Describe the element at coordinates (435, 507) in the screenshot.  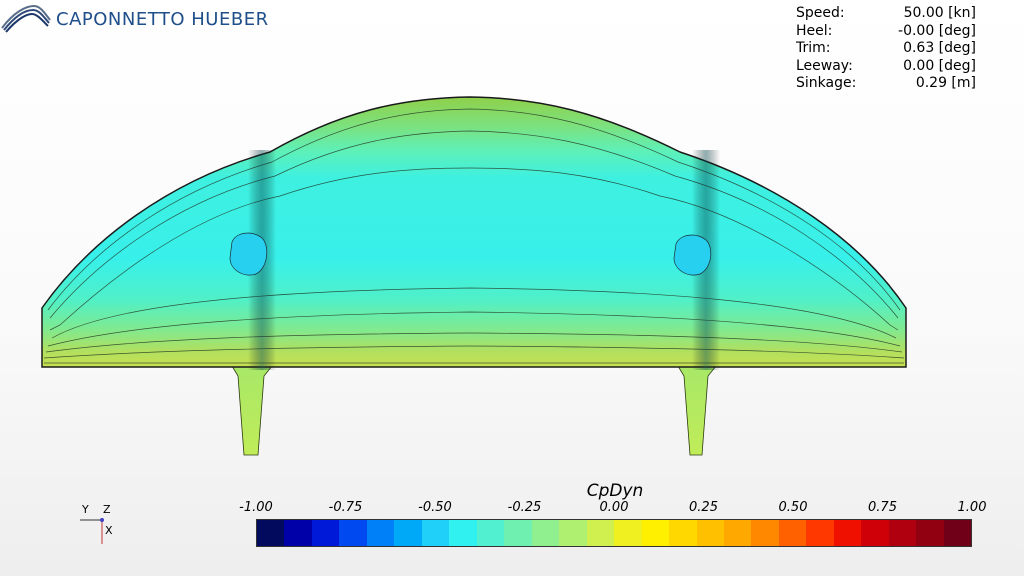
I see `colorbar-tick-label: -0.50` at that location.